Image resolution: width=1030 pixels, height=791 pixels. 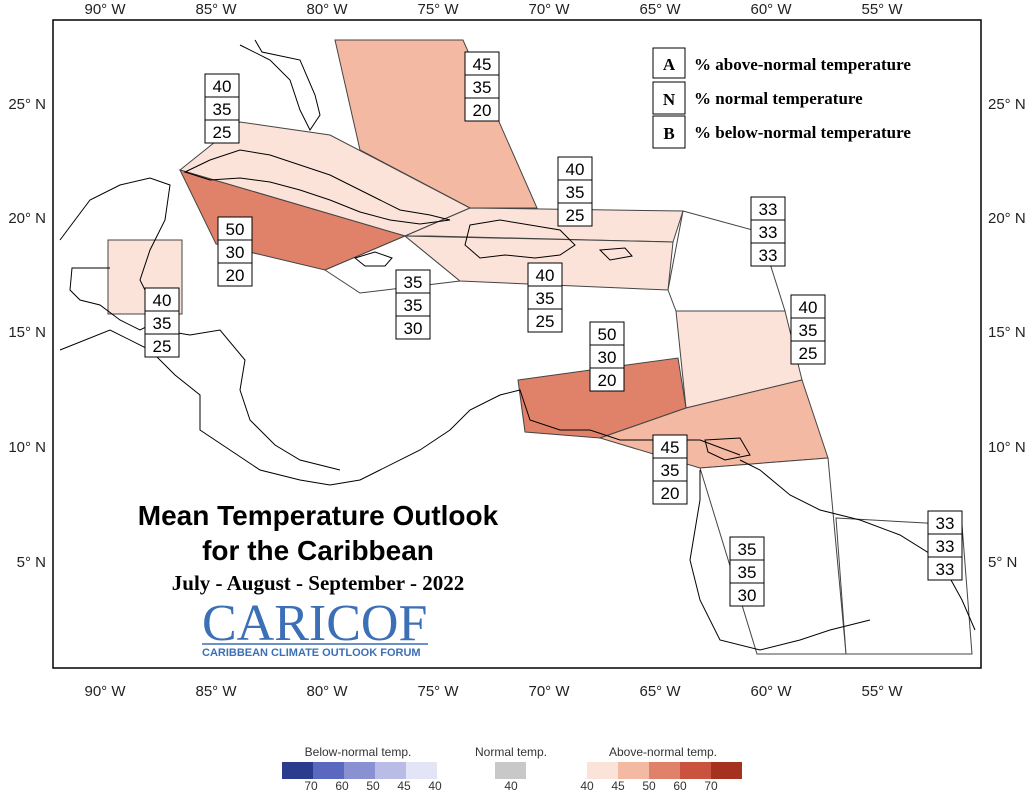 What do you see at coordinates (727, 449) in the screenshot?
I see `trinidad-coast` at bounding box center [727, 449].